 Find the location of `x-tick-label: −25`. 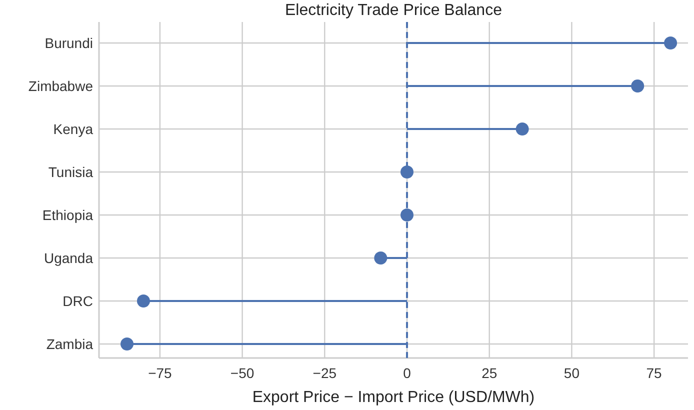

x-tick-label: −25 is located at coordinates (324, 373).